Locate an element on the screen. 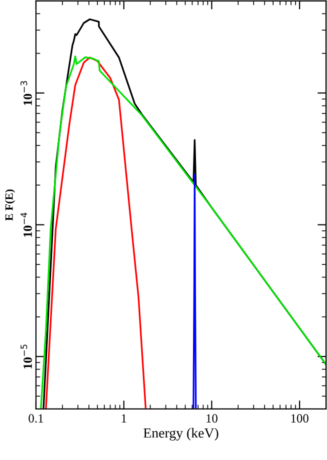  y-axis-title: E F(E) is located at coordinates (10, 205).